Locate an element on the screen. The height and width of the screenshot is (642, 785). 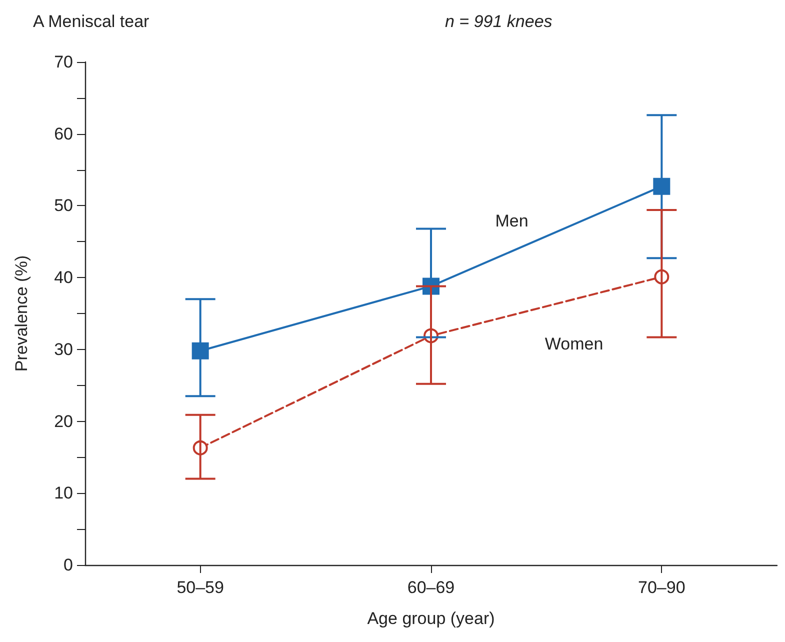
chart-subtitle: n = 991 knees is located at coordinates (499, 21).